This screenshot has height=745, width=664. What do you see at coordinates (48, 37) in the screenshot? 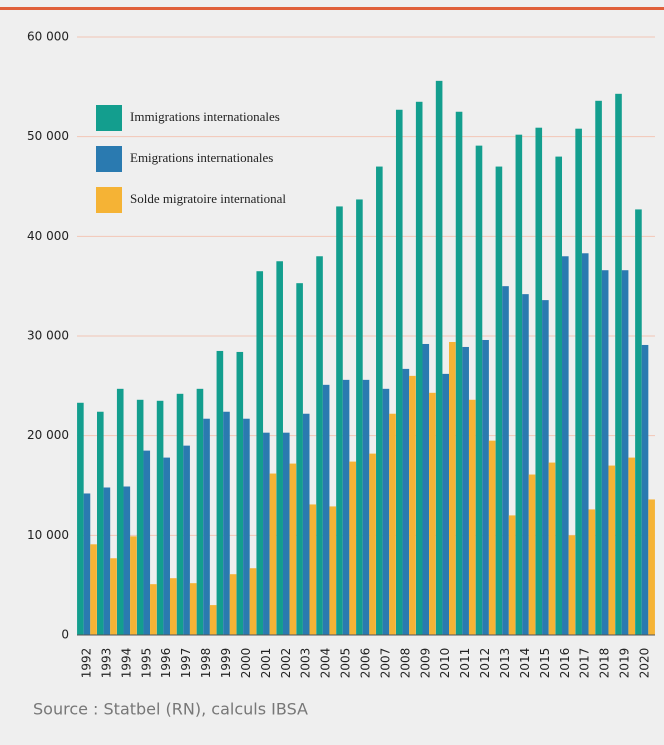
I see `y-tick-label: 60 000` at bounding box center [48, 37].